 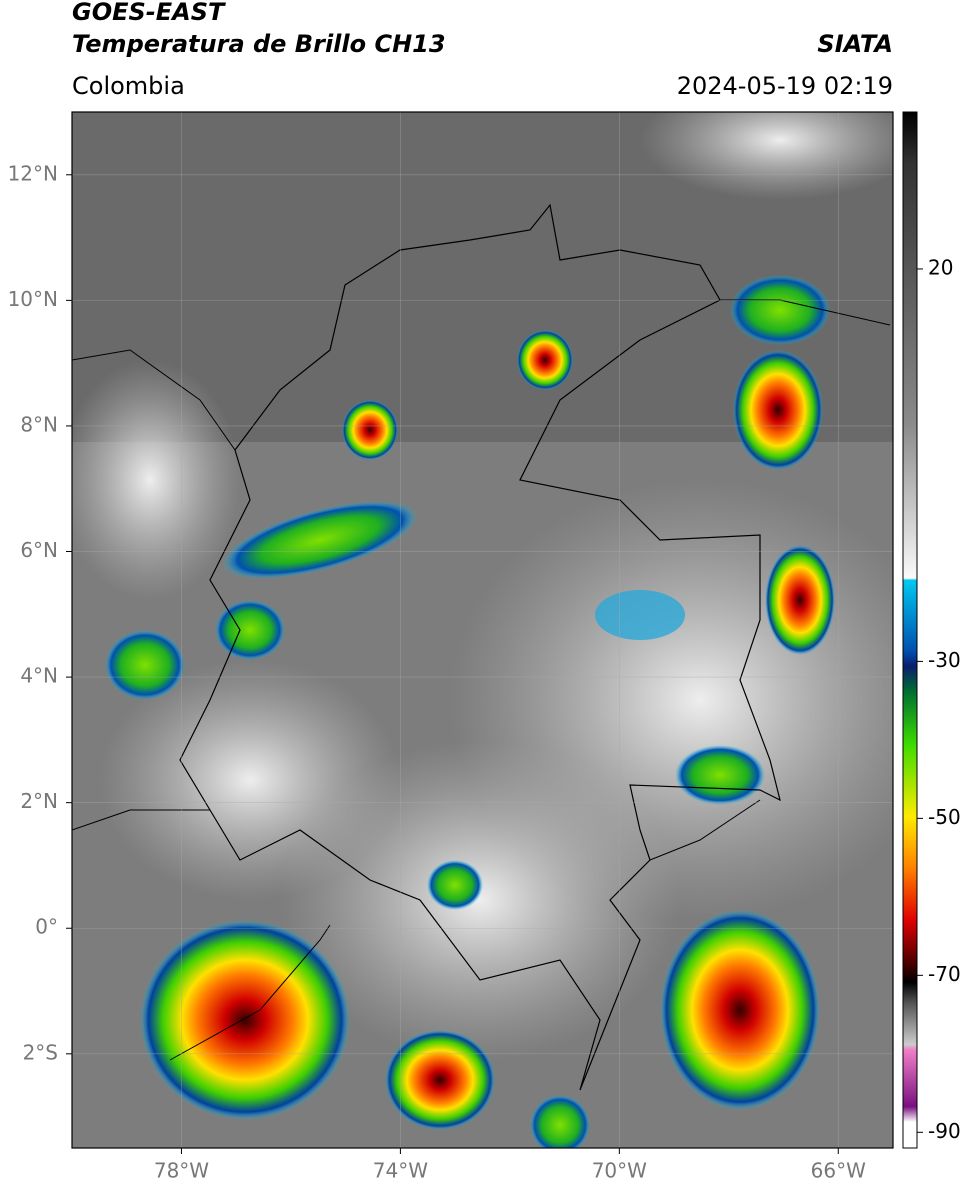 I want to click on colorbar, so click(x=910, y=630).